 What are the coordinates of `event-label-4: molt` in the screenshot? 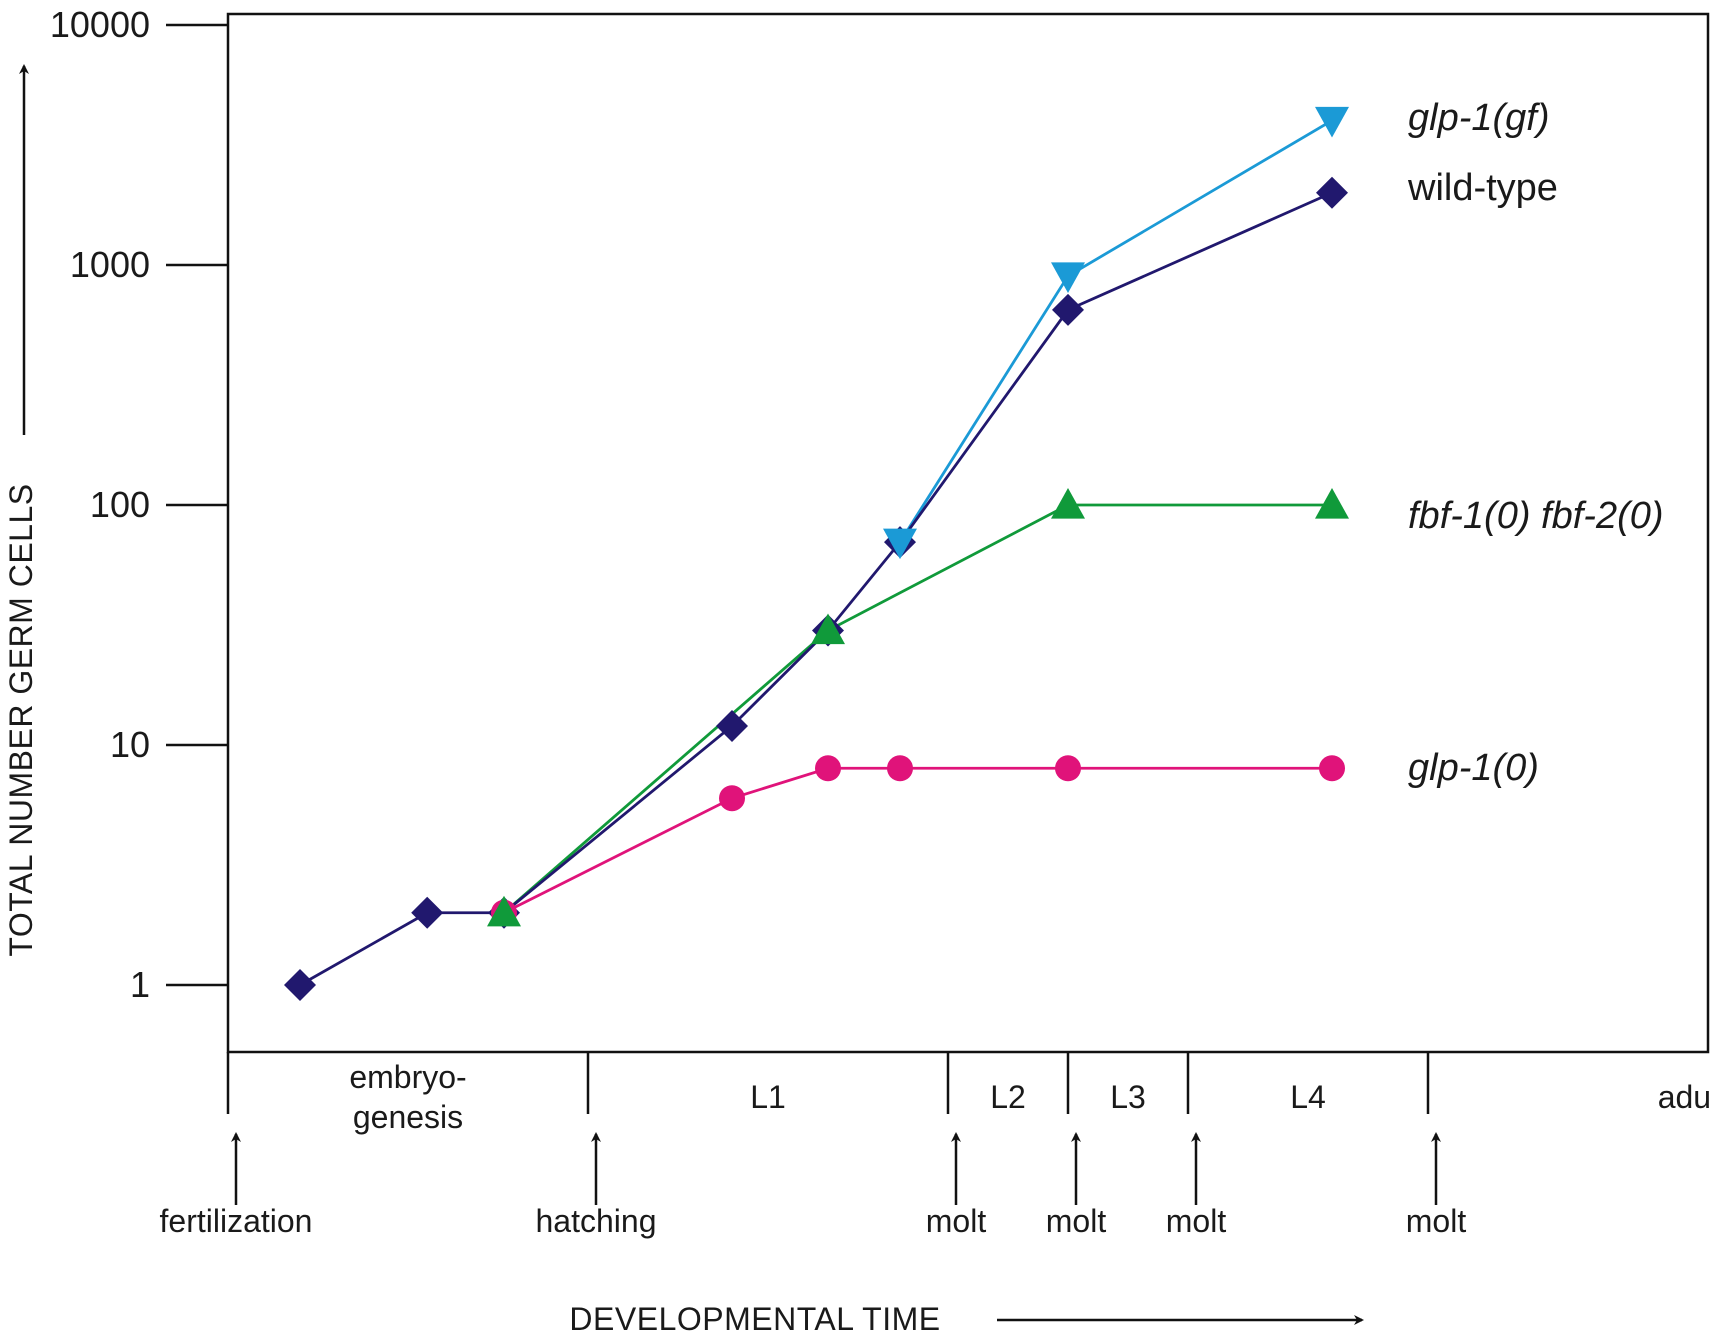 It's located at (1196, 1221).